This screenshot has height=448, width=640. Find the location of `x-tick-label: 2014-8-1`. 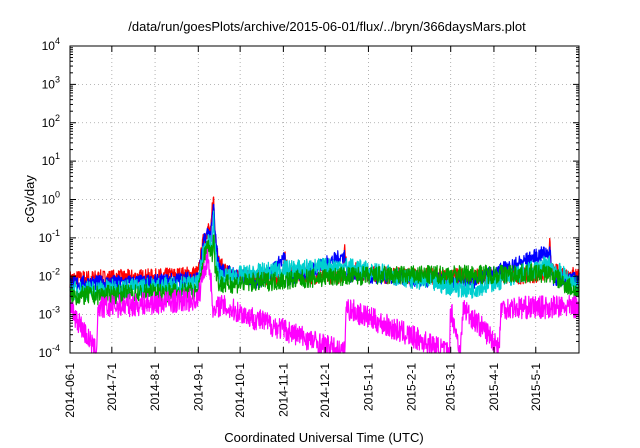

x-tick-label: 2014-8-1 is located at coordinates (155, 387).